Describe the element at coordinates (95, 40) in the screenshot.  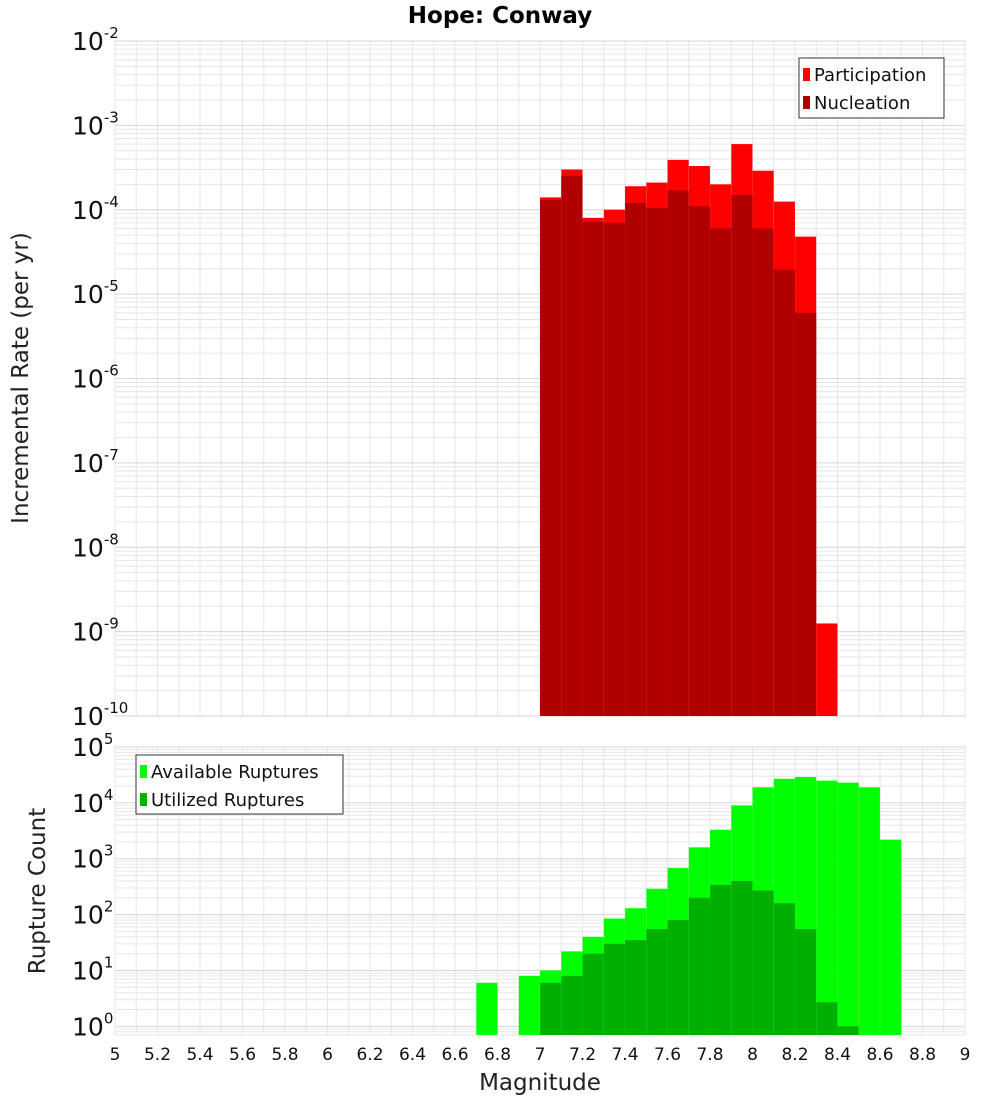
I see `y-tick-label: 10⁻²` at that location.